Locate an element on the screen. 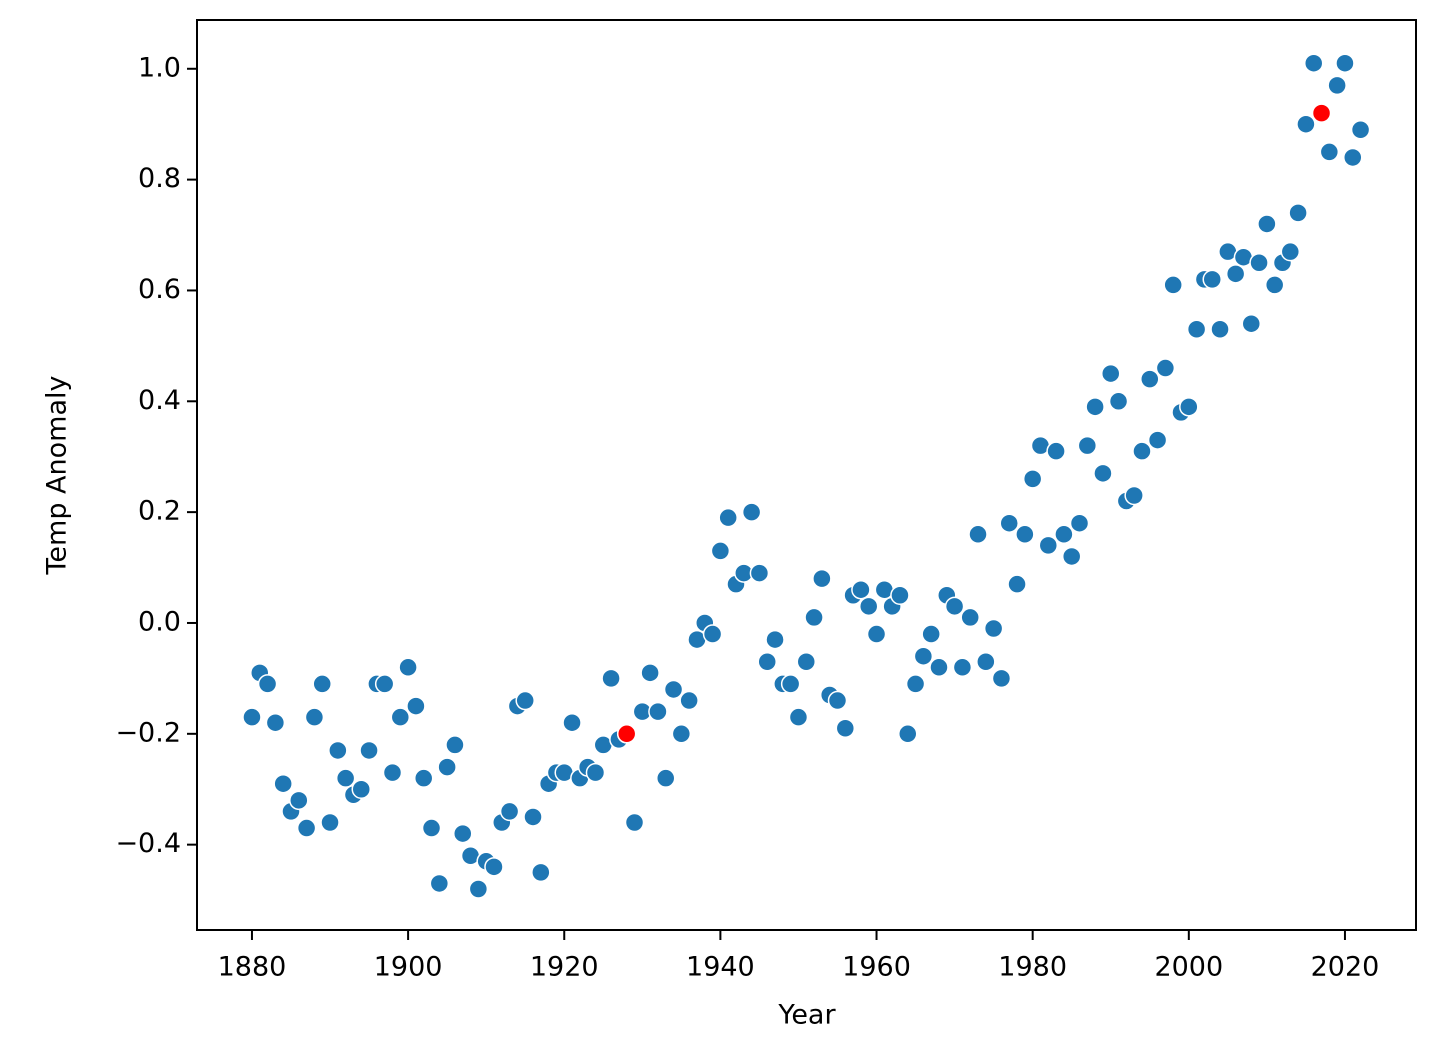 The height and width of the screenshot is (1064, 1456). x-tick-label: 1900 is located at coordinates (408, 967).